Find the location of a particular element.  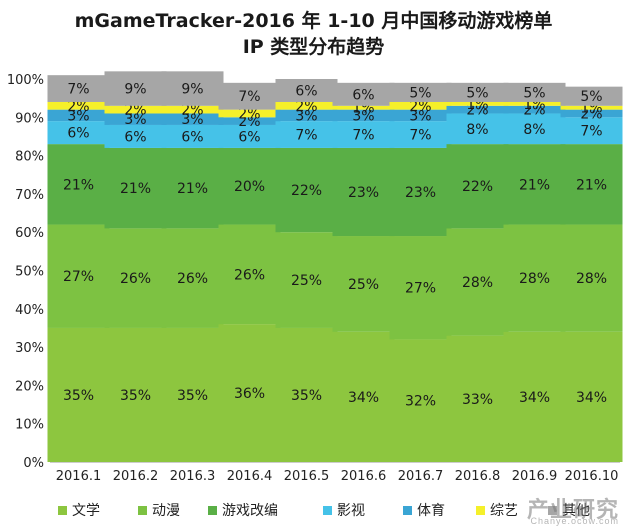

chart-title: mGameTracker-2016 年 1-10 月中国移动游戏榜单 is located at coordinates (313, 21).